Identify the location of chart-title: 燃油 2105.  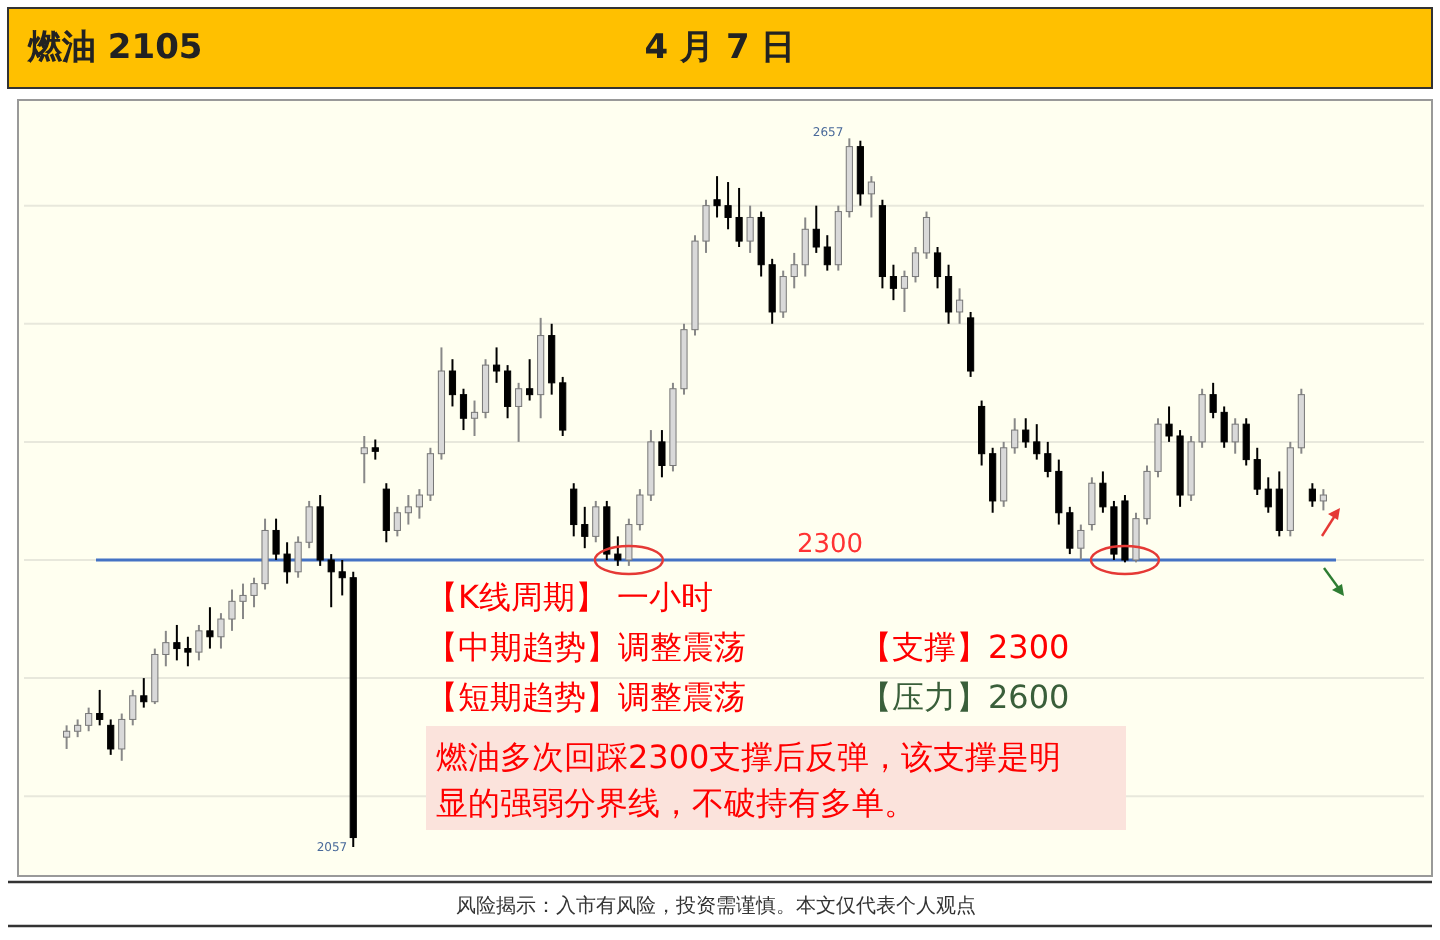
(114, 48).